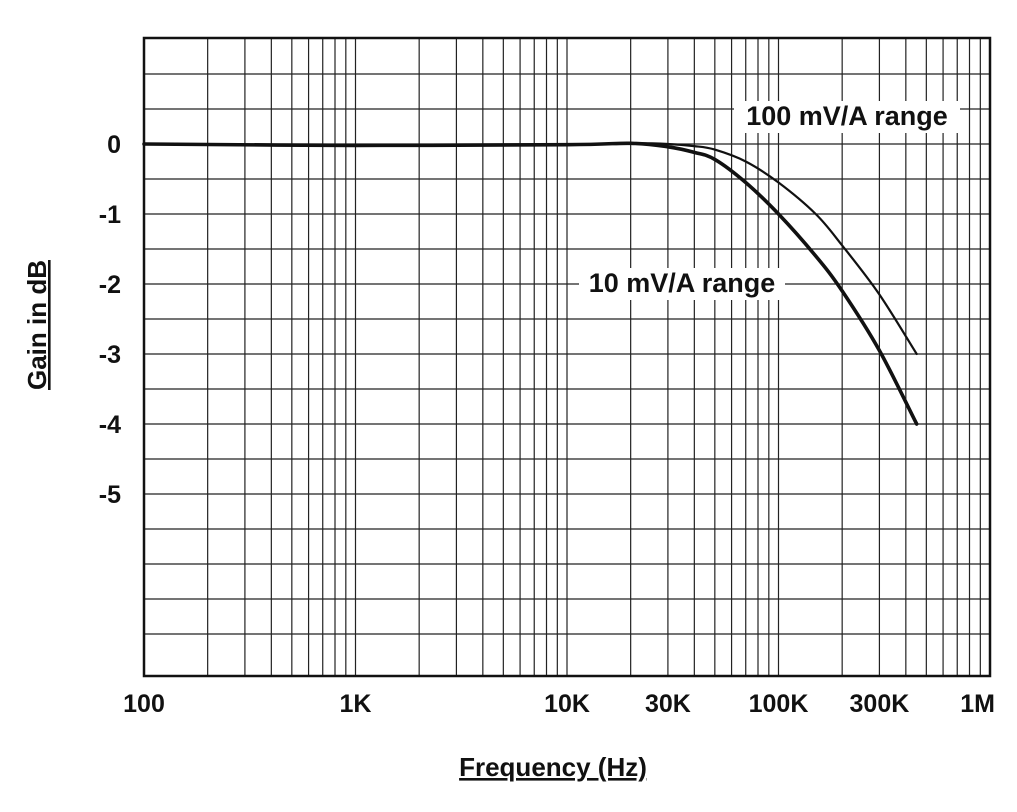  I want to click on x-tick-label: 1K, so click(356, 704).